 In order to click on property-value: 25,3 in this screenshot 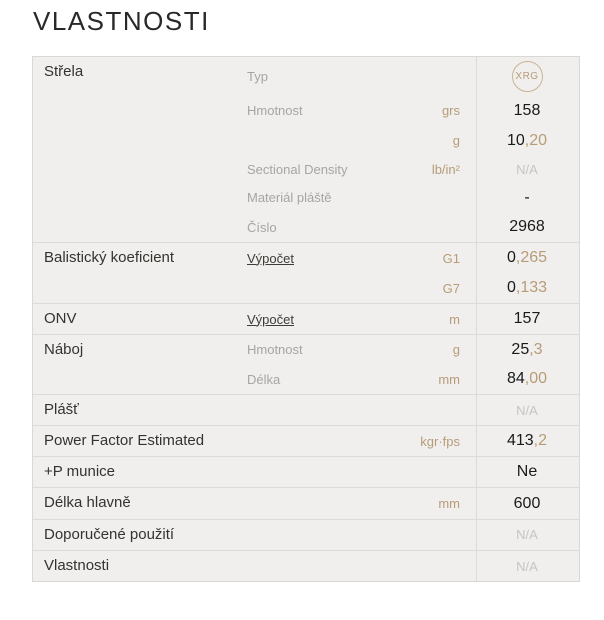, I will do `click(527, 349)`.